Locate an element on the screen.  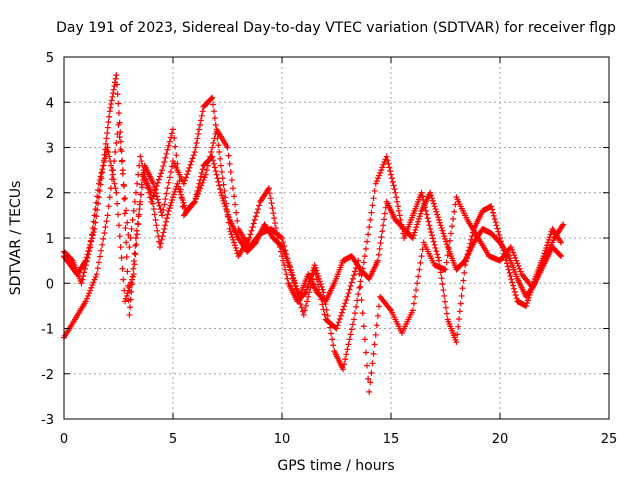
x-tick-label: 5 is located at coordinates (173, 439).